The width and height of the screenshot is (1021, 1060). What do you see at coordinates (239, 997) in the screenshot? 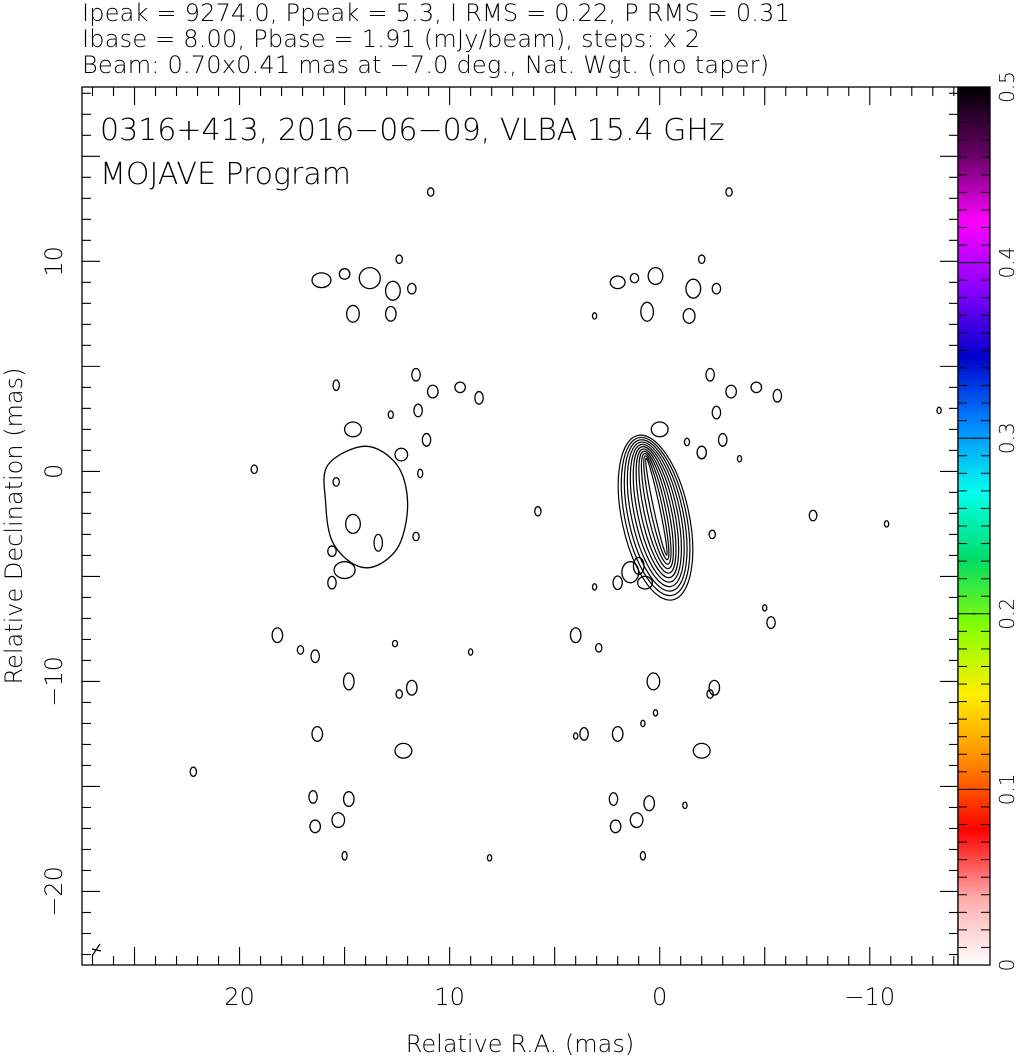
I see `x-tick-label: 20` at bounding box center [239, 997].